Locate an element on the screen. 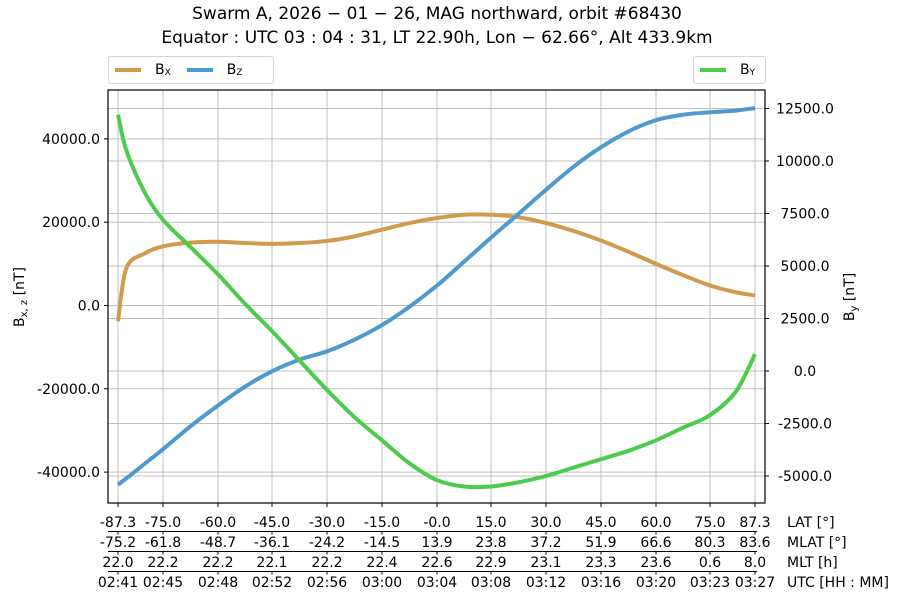  x-tick-label: 23.1 is located at coordinates (545, 563).